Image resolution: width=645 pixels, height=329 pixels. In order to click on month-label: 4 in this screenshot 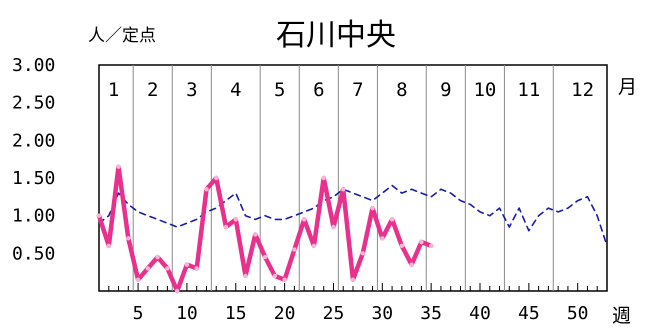, I will do `click(235, 90)`.